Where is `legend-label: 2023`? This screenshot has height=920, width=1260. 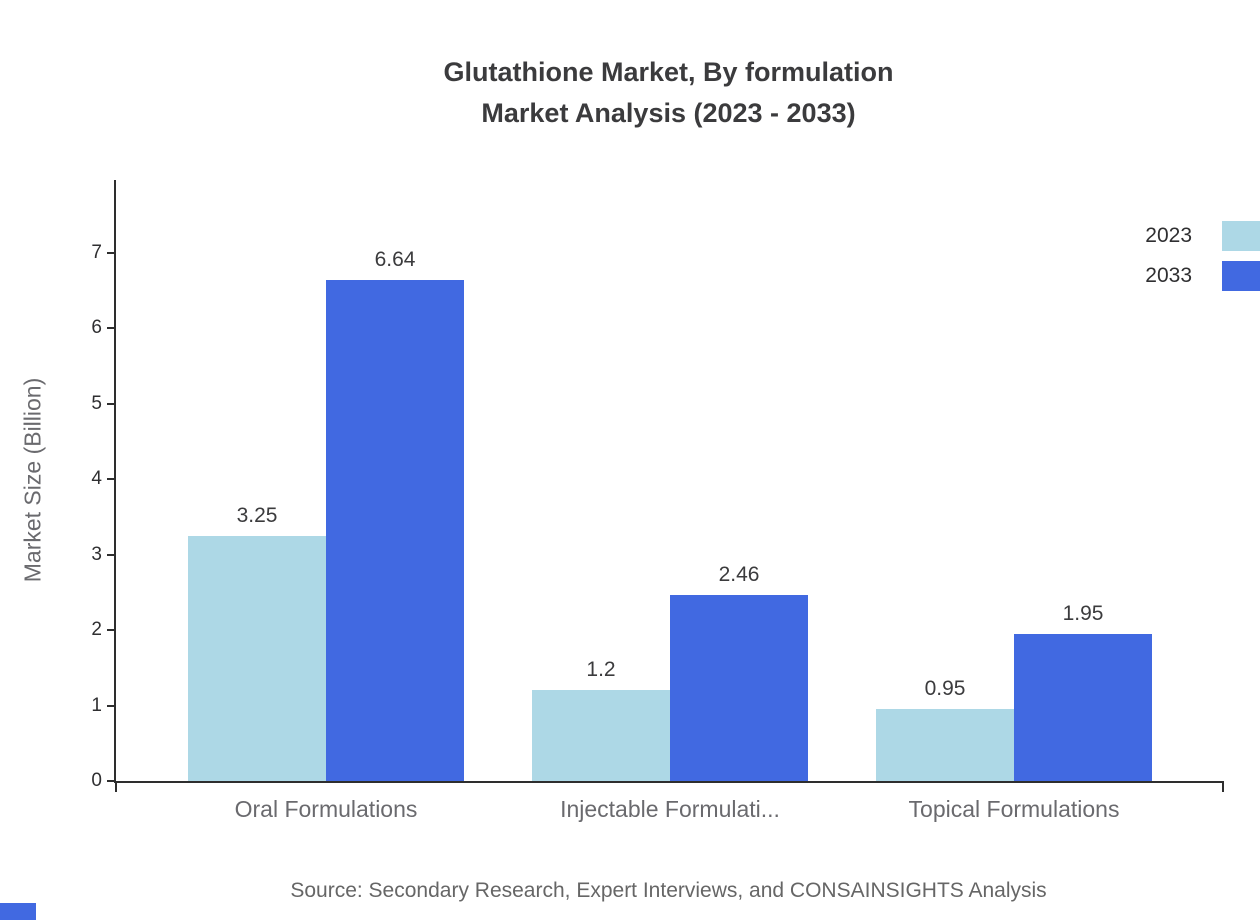
legend-label: 2023 is located at coordinates (1168, 235).